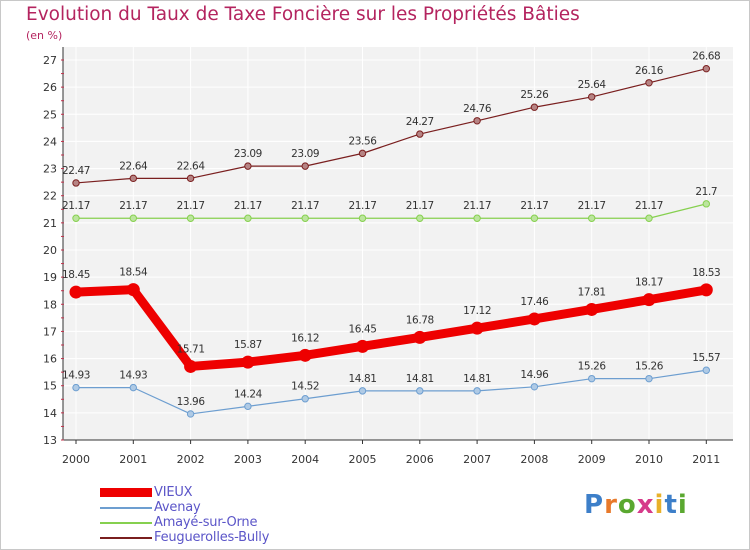 The width and height of the screenshot is (750, 550). I want to click on series-line-amay-sur-orne, so click(391, 211).